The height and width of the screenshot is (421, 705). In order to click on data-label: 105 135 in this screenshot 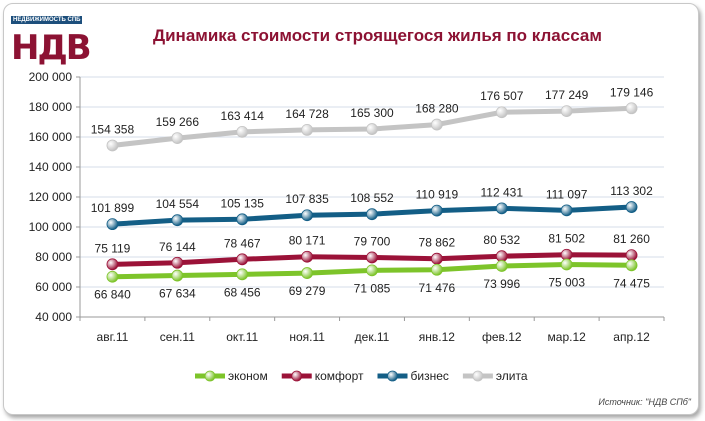, I will do `click(243, 203)`.